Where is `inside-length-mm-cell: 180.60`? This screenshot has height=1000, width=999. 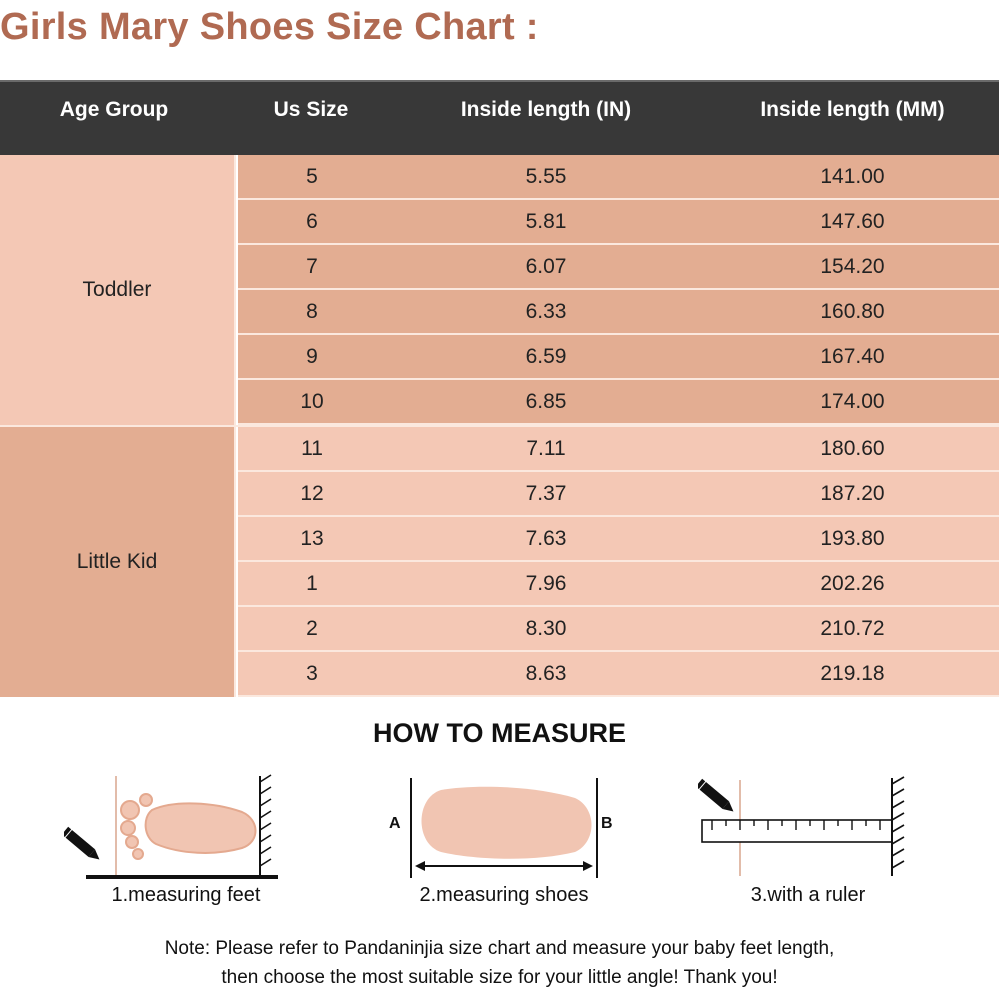
inside-length-mm-cell: 180.60 is located at coordinates (852, 448).